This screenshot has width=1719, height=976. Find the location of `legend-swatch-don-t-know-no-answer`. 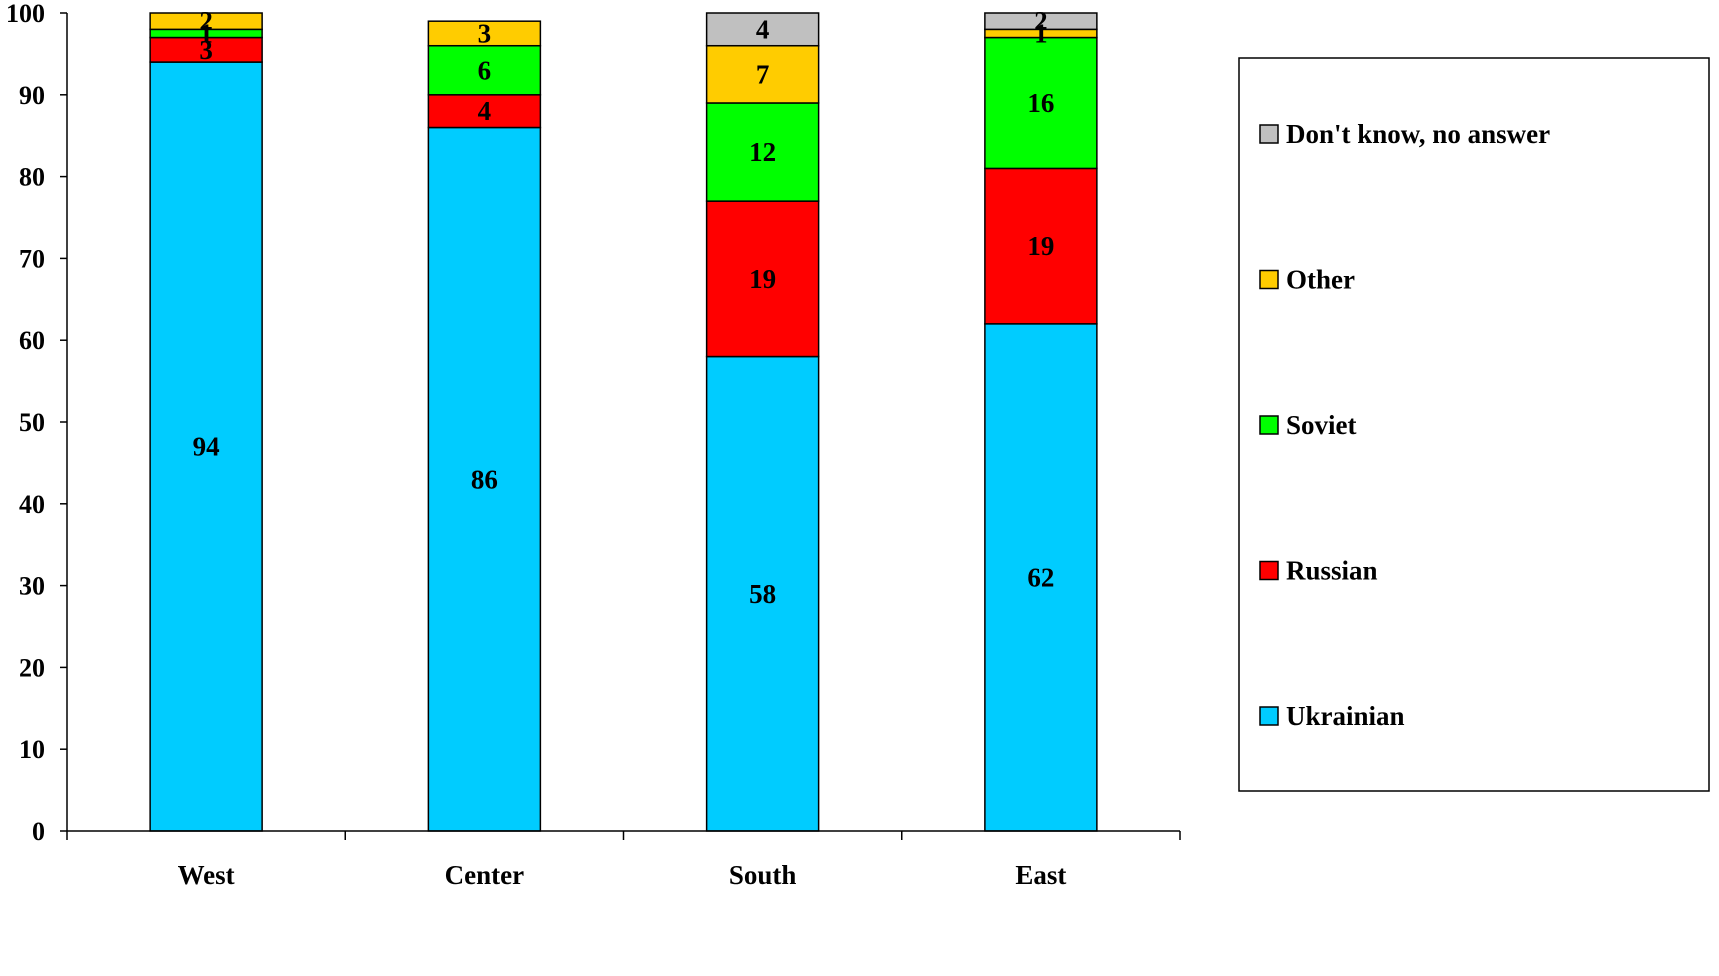

legend-swatch-don-t-know-no-answer is located at coordinates (1269, 134).